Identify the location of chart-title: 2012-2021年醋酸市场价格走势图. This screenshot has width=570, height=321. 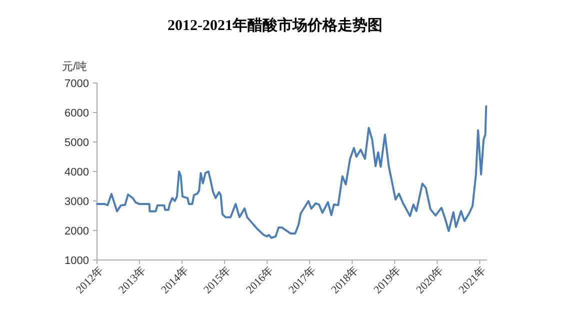
(275, 25).